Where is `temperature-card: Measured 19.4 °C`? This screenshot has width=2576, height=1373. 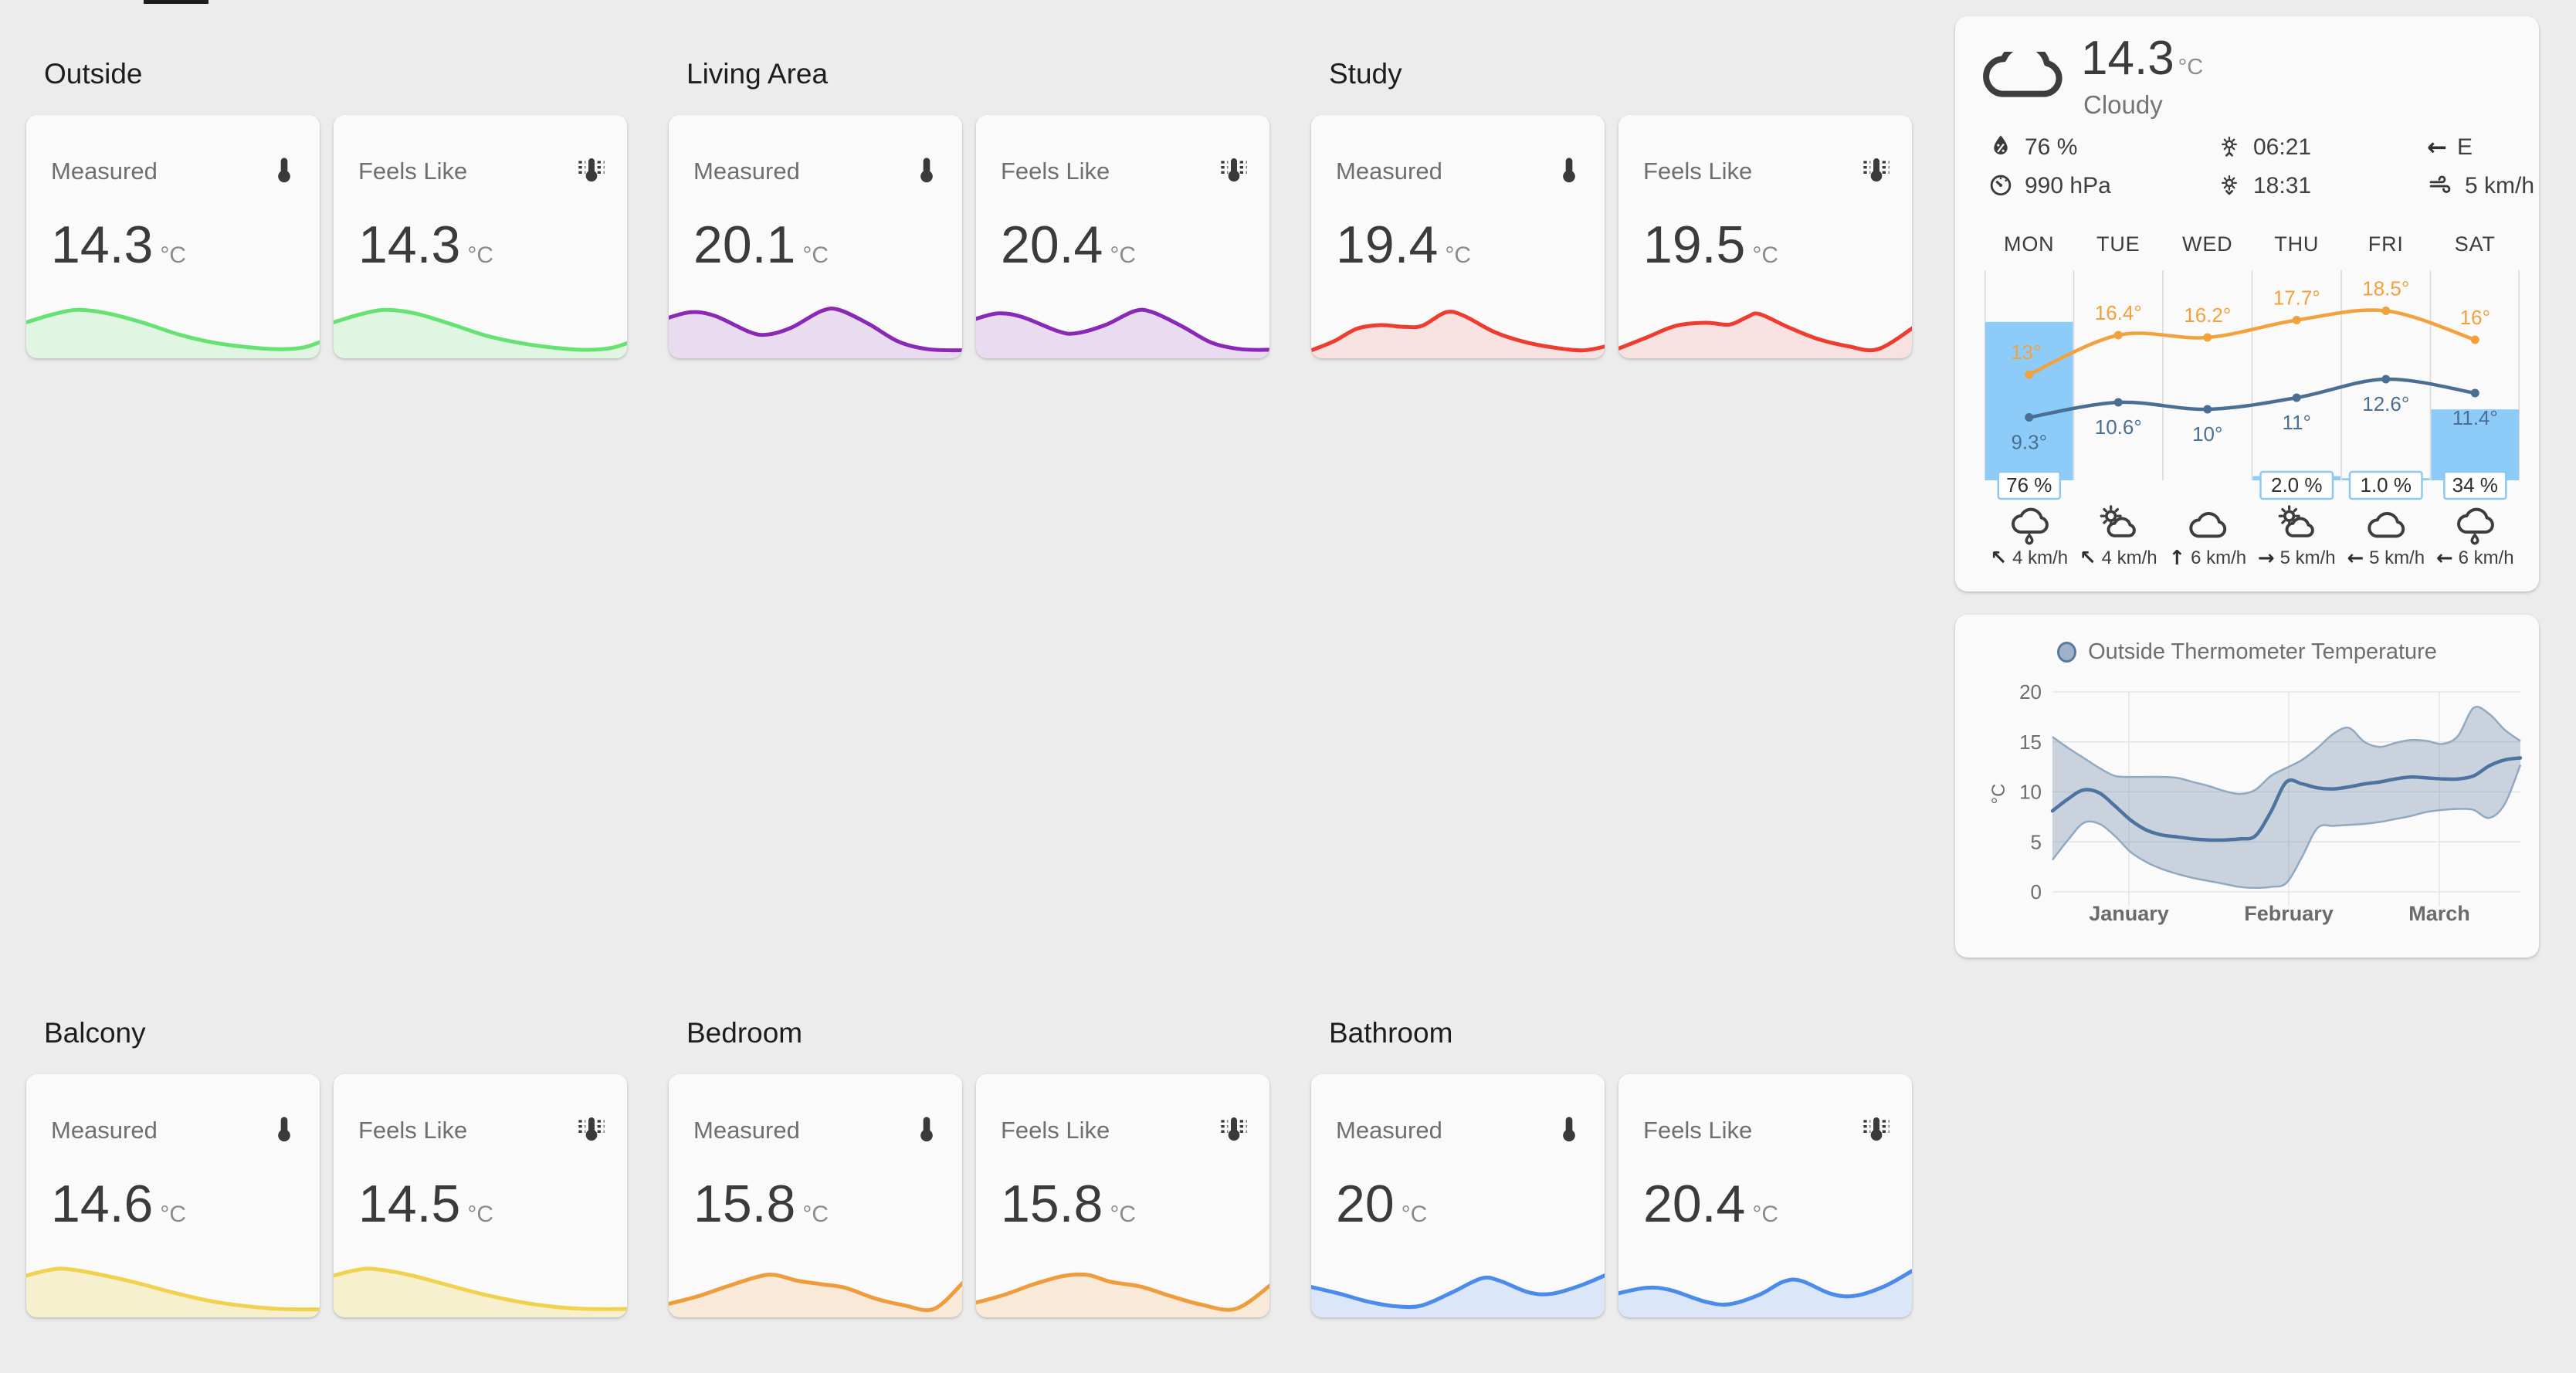
temperature-card: Measured 19.4 °C is located at coordinates (1458, 236).